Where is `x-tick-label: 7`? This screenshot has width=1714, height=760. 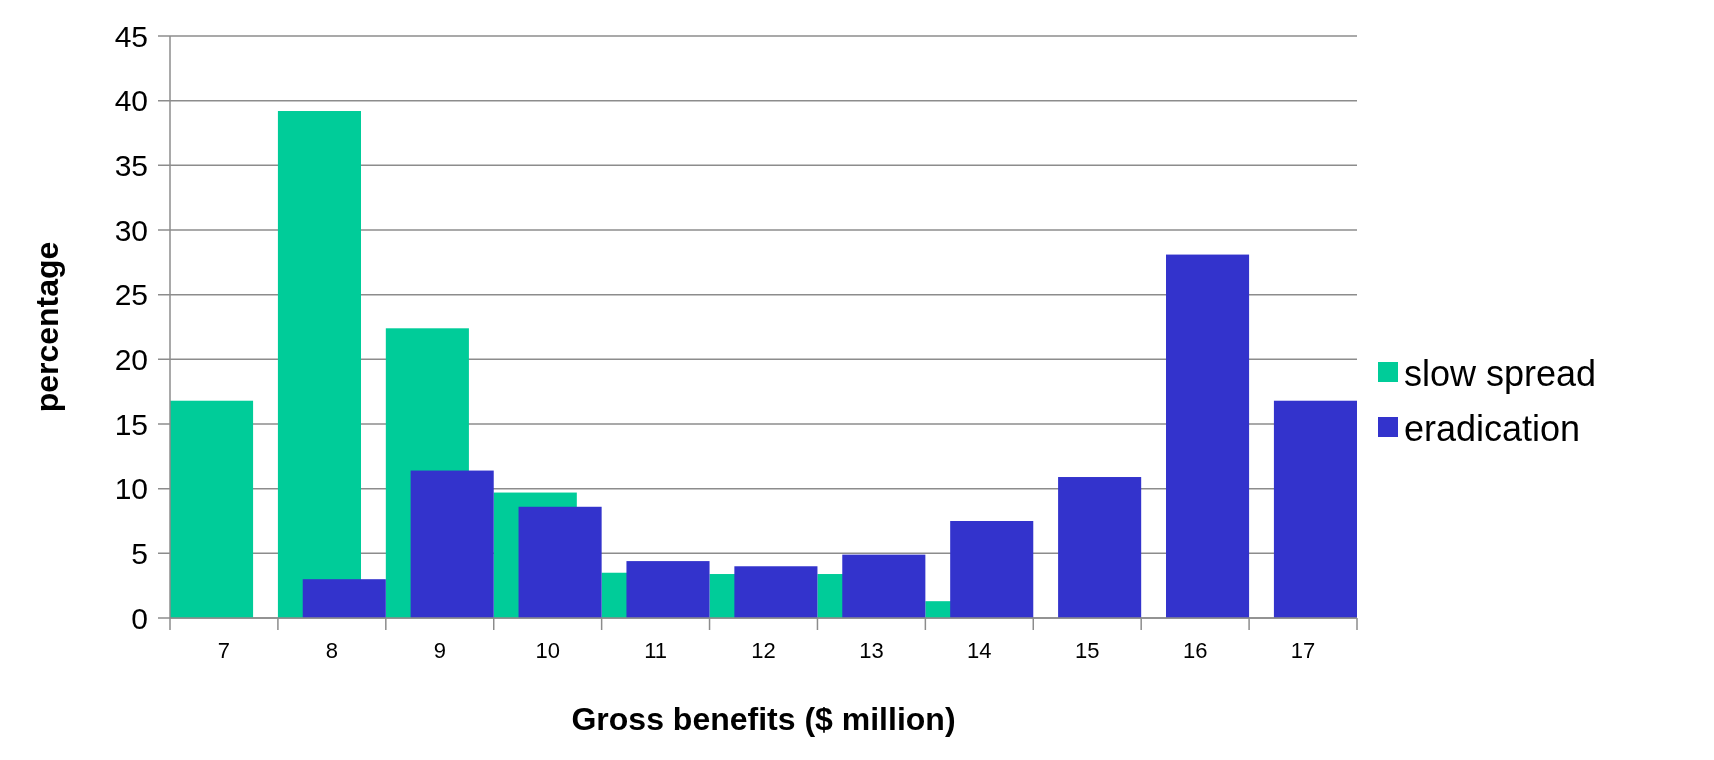
x-tick-label: 7 is located at coordinates (224, 650).